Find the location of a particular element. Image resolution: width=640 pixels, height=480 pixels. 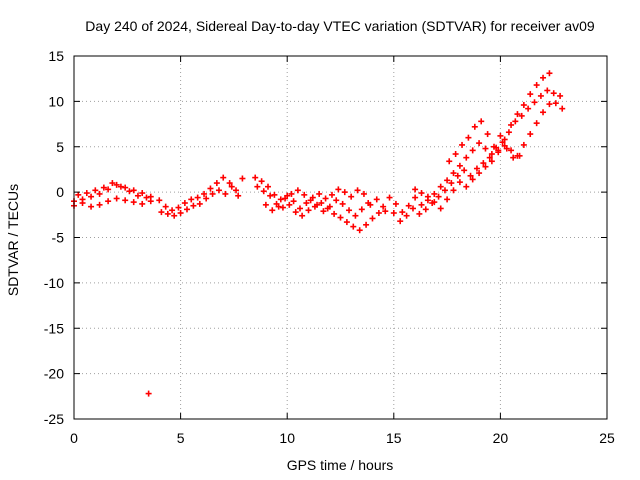

x-tick-labels: 0 5 10 15 20 25 is located at coordinates (342, 438).